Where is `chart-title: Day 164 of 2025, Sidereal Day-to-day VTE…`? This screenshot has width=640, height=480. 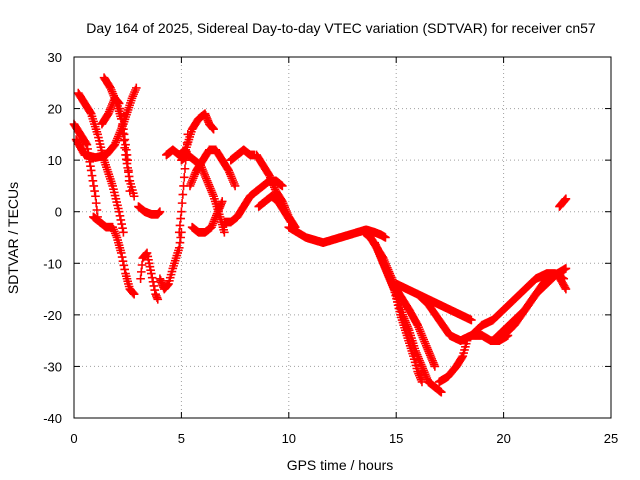 chart-title: Day 164 of 2025, Sidereal Day-to-day VTE… is located at coordinates (341, 28).